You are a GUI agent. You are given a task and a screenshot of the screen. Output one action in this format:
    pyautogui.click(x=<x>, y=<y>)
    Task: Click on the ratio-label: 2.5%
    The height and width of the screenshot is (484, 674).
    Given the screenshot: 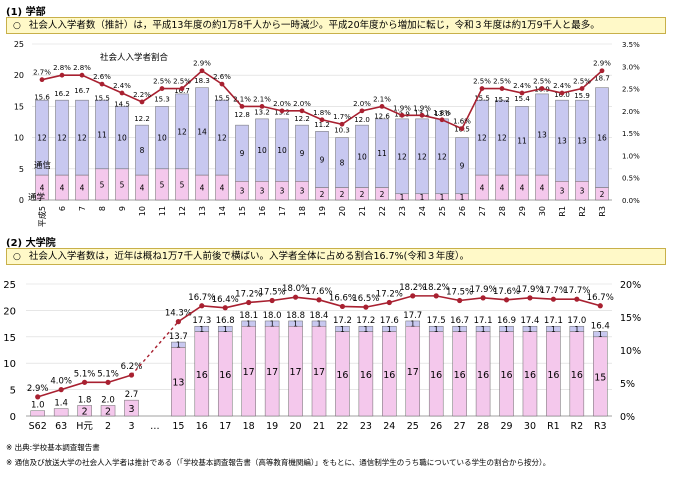 What is the action you would take?
    pyautogui.click(x=542, y=82)
    